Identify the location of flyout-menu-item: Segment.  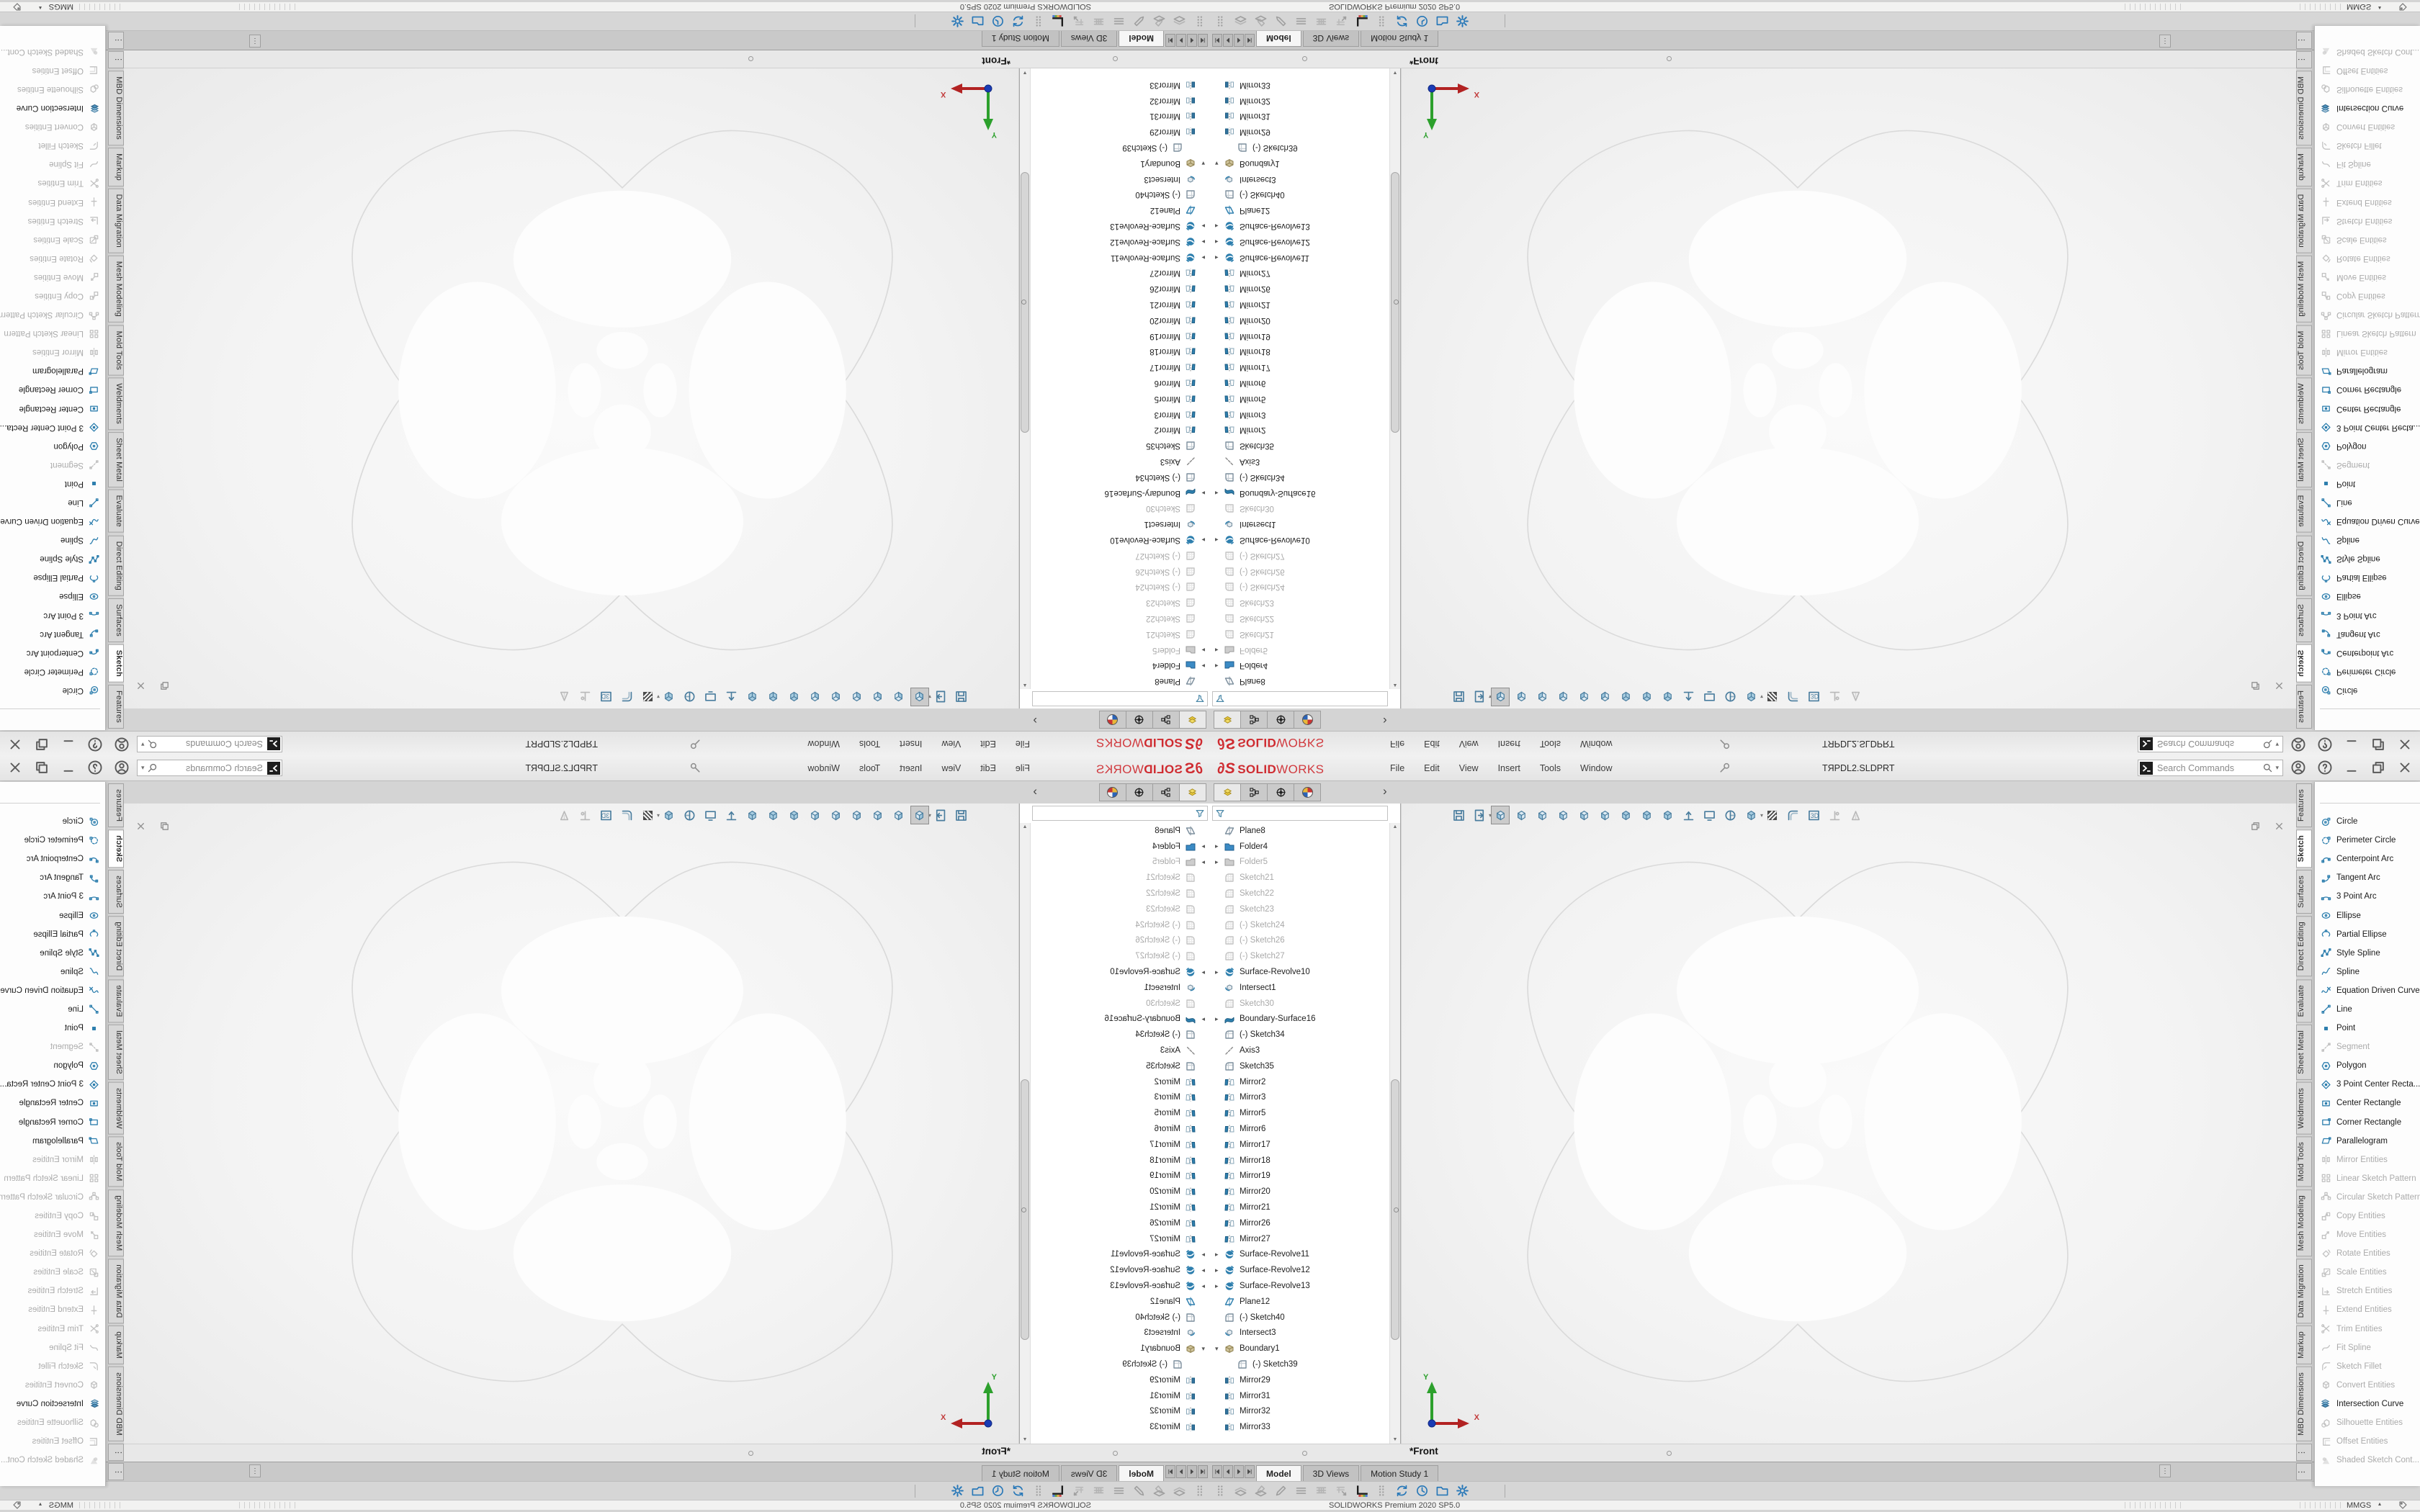
(2367, 1047).